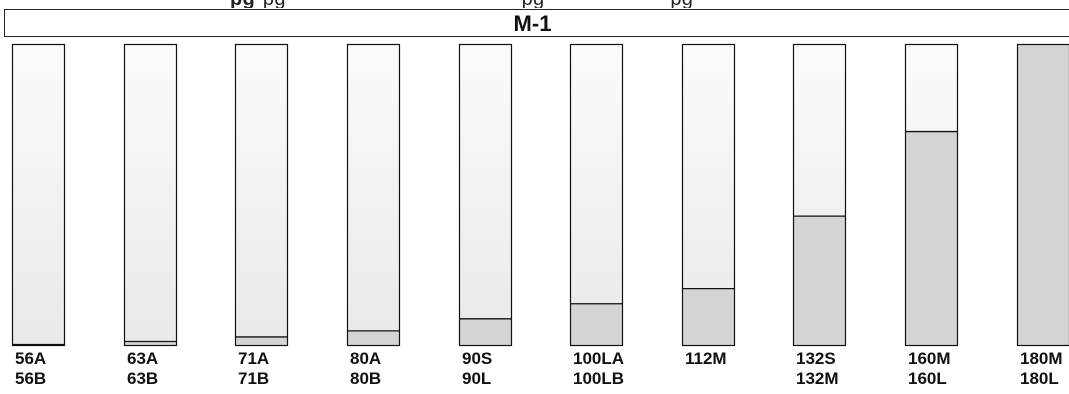 Image resolution: width=1069 pixels, height=394 pixels. I want to click on chart-title-box: M-1, so click(536, 23).